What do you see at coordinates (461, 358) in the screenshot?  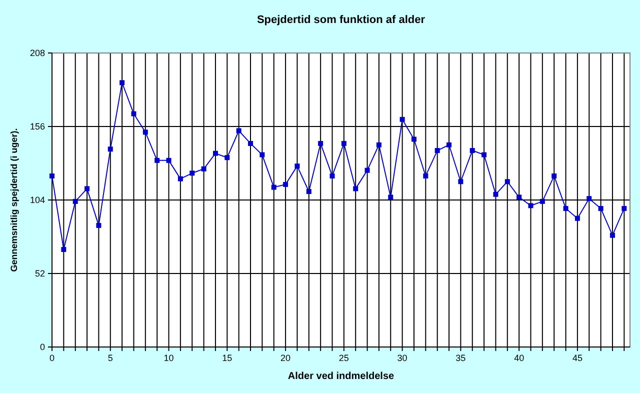 I see `x-tick-label: 35` at bounding box center [461, 358].